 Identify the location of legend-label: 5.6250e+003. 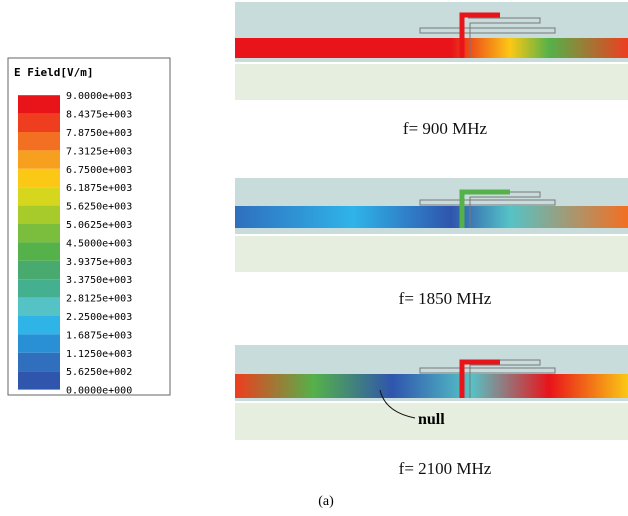
(99, 207).